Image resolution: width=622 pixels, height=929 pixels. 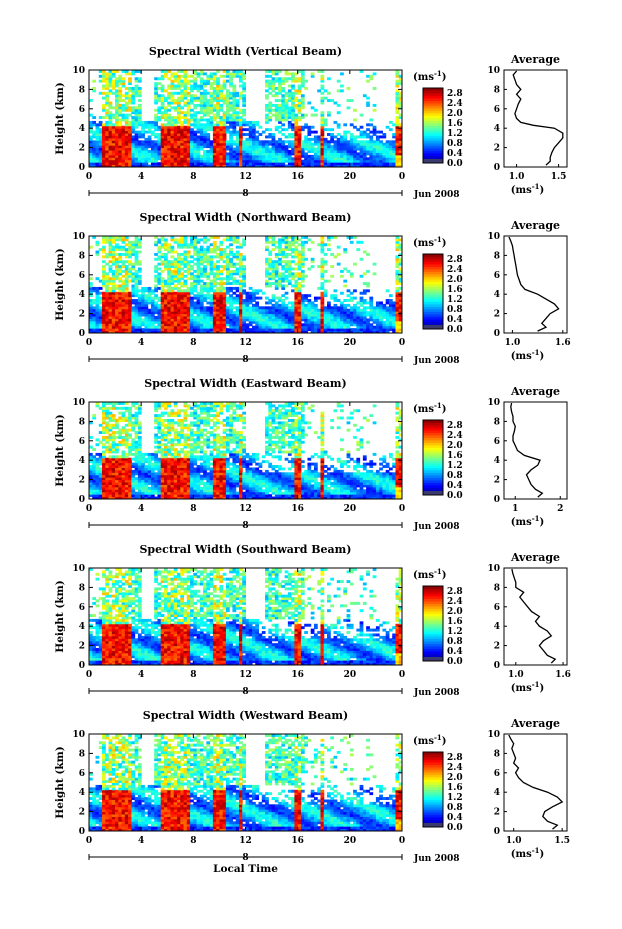 I want to click on average-y-tick-label: 4, so click(x=497, y=295).